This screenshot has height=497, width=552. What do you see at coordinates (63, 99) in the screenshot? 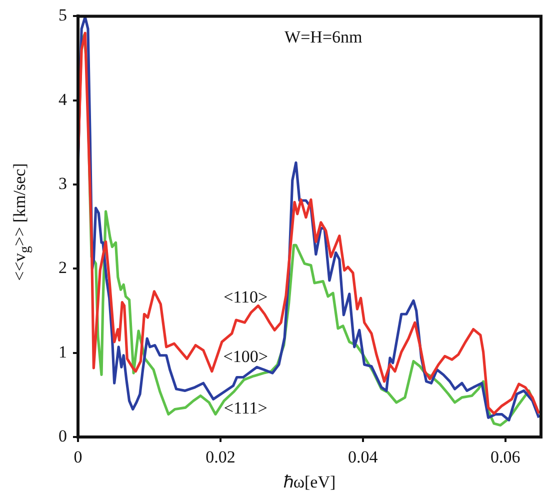
I see `y-tick-label: 4` at bounding box center [63, 99].